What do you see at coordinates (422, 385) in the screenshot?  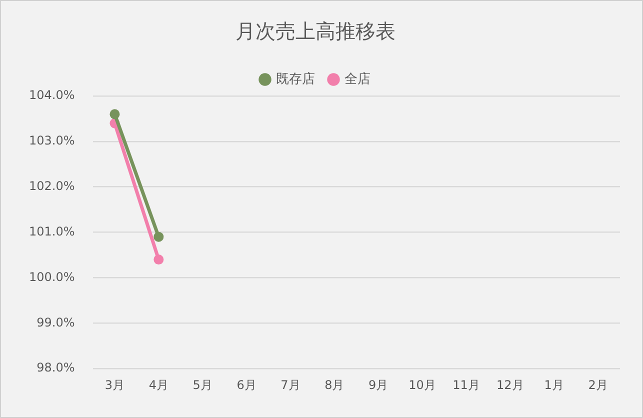 I see `x-tick-label: 10月` at bounding box center [422, 385].